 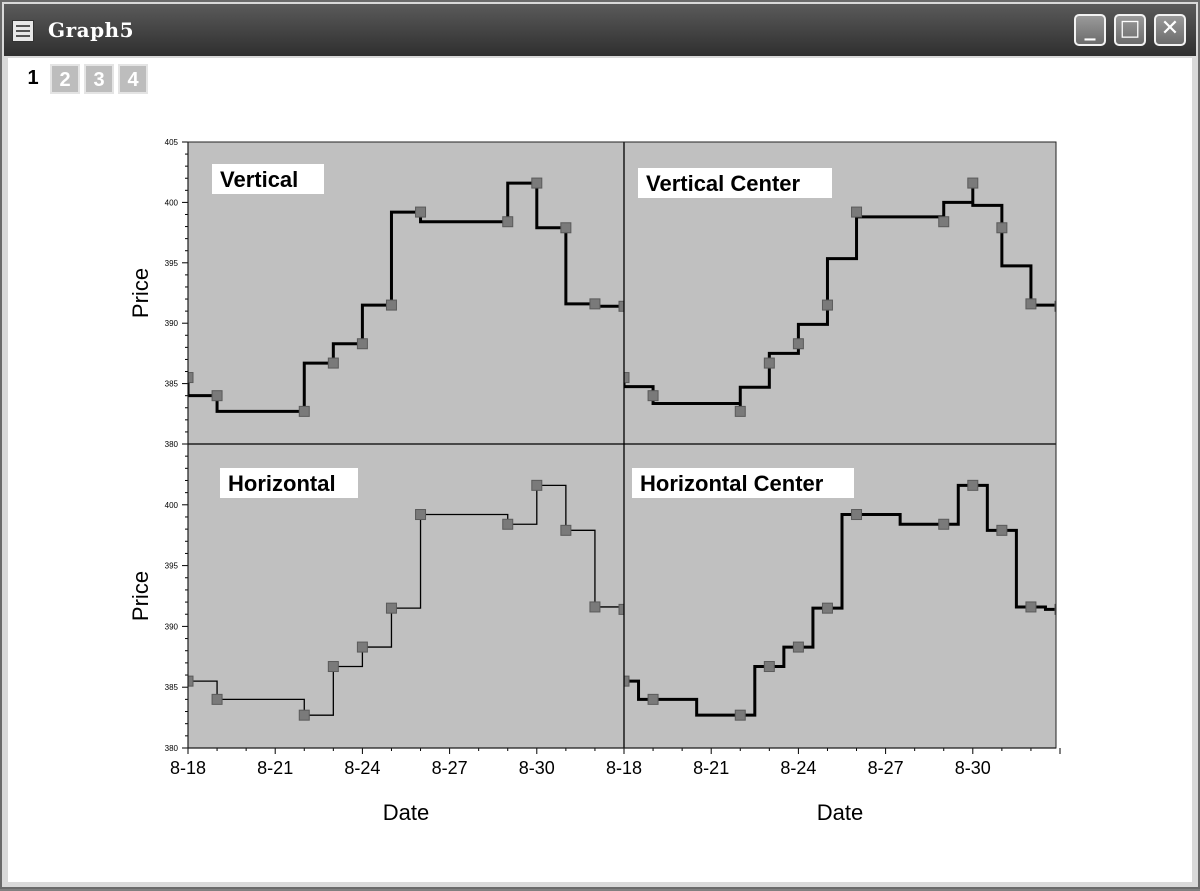 What do you see at coordinates (65, 79) in the screenshot?
I see `layer-tab-2: 2` at bounding box center [65, 79].